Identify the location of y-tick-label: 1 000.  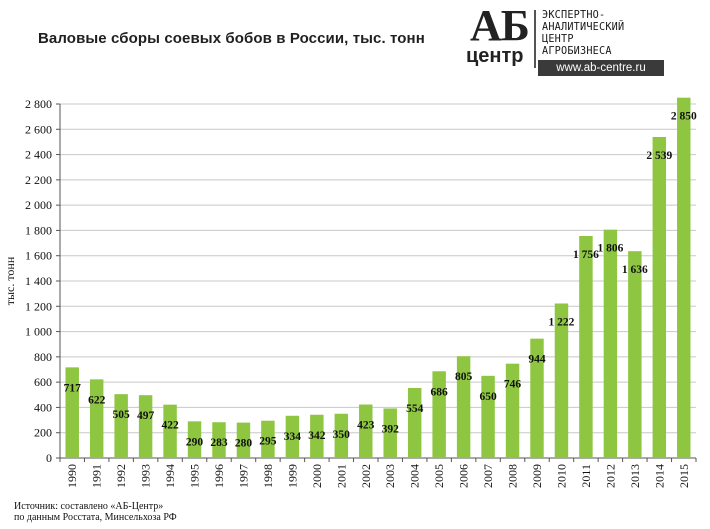
(38, 332).